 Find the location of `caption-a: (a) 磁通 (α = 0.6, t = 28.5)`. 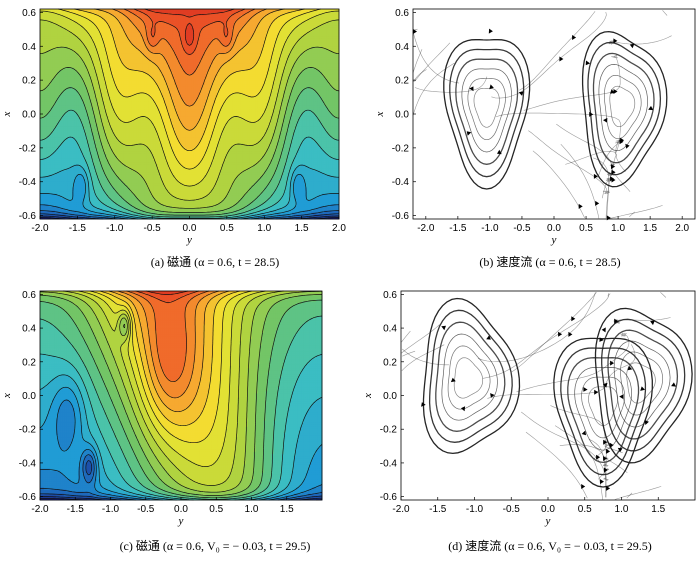

caption-a: (a) 磁通 (α = 0.6, t = 28.5) is located at coordinates (215, 261).